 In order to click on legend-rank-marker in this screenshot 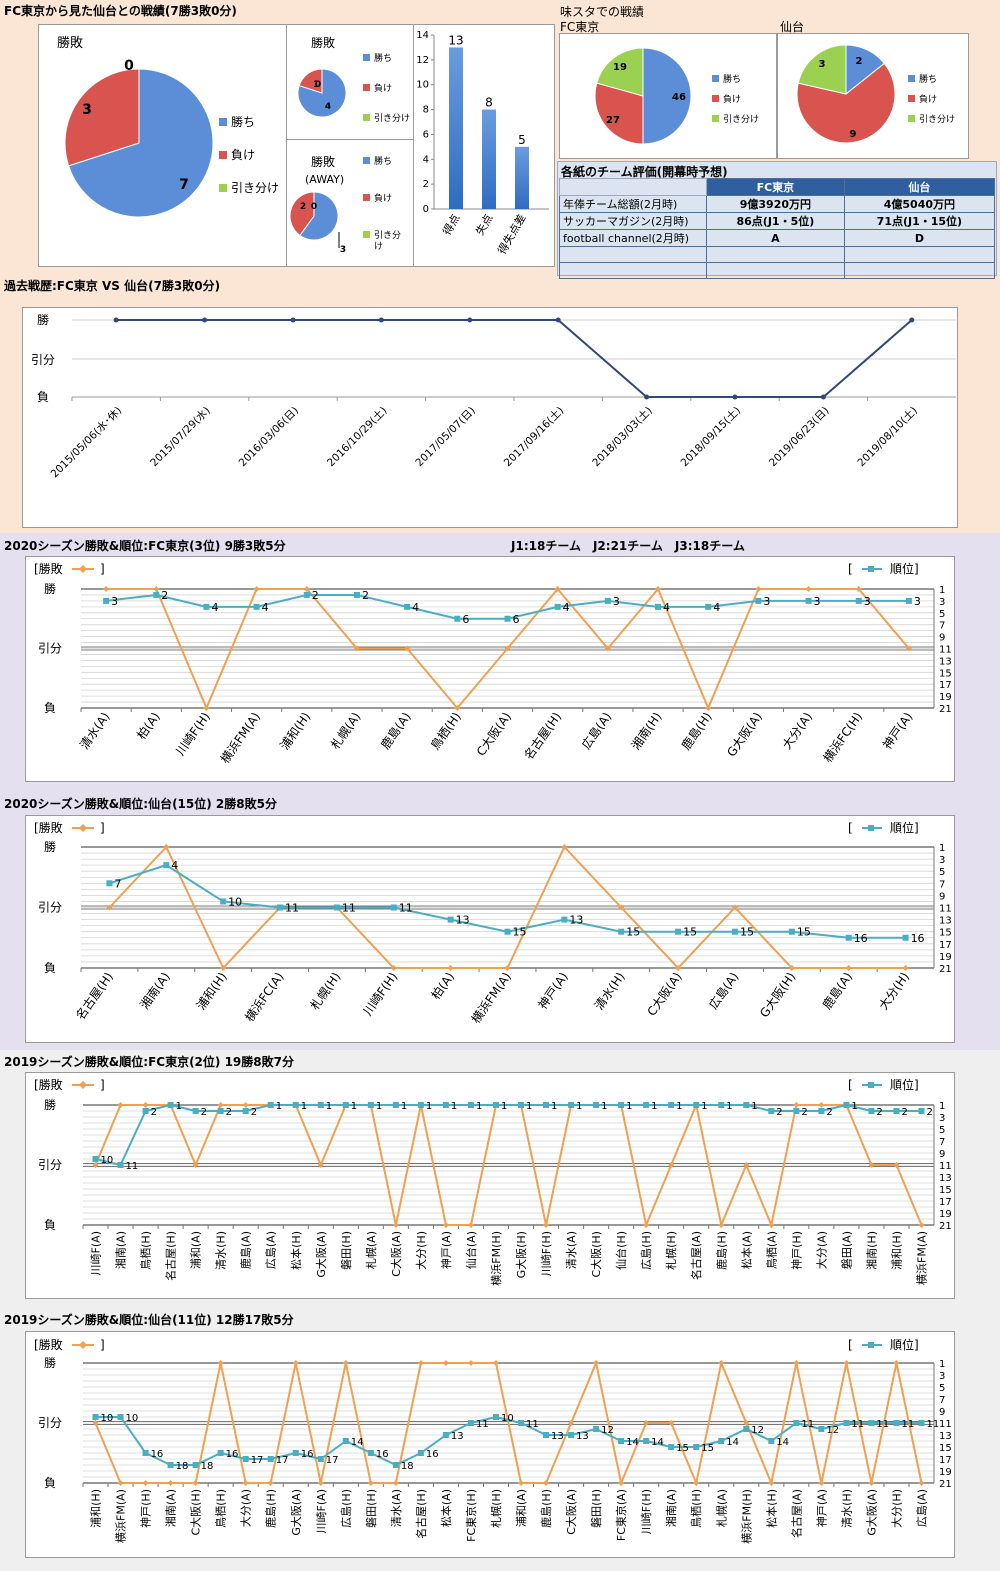, I will do `click(871, 1345)`.